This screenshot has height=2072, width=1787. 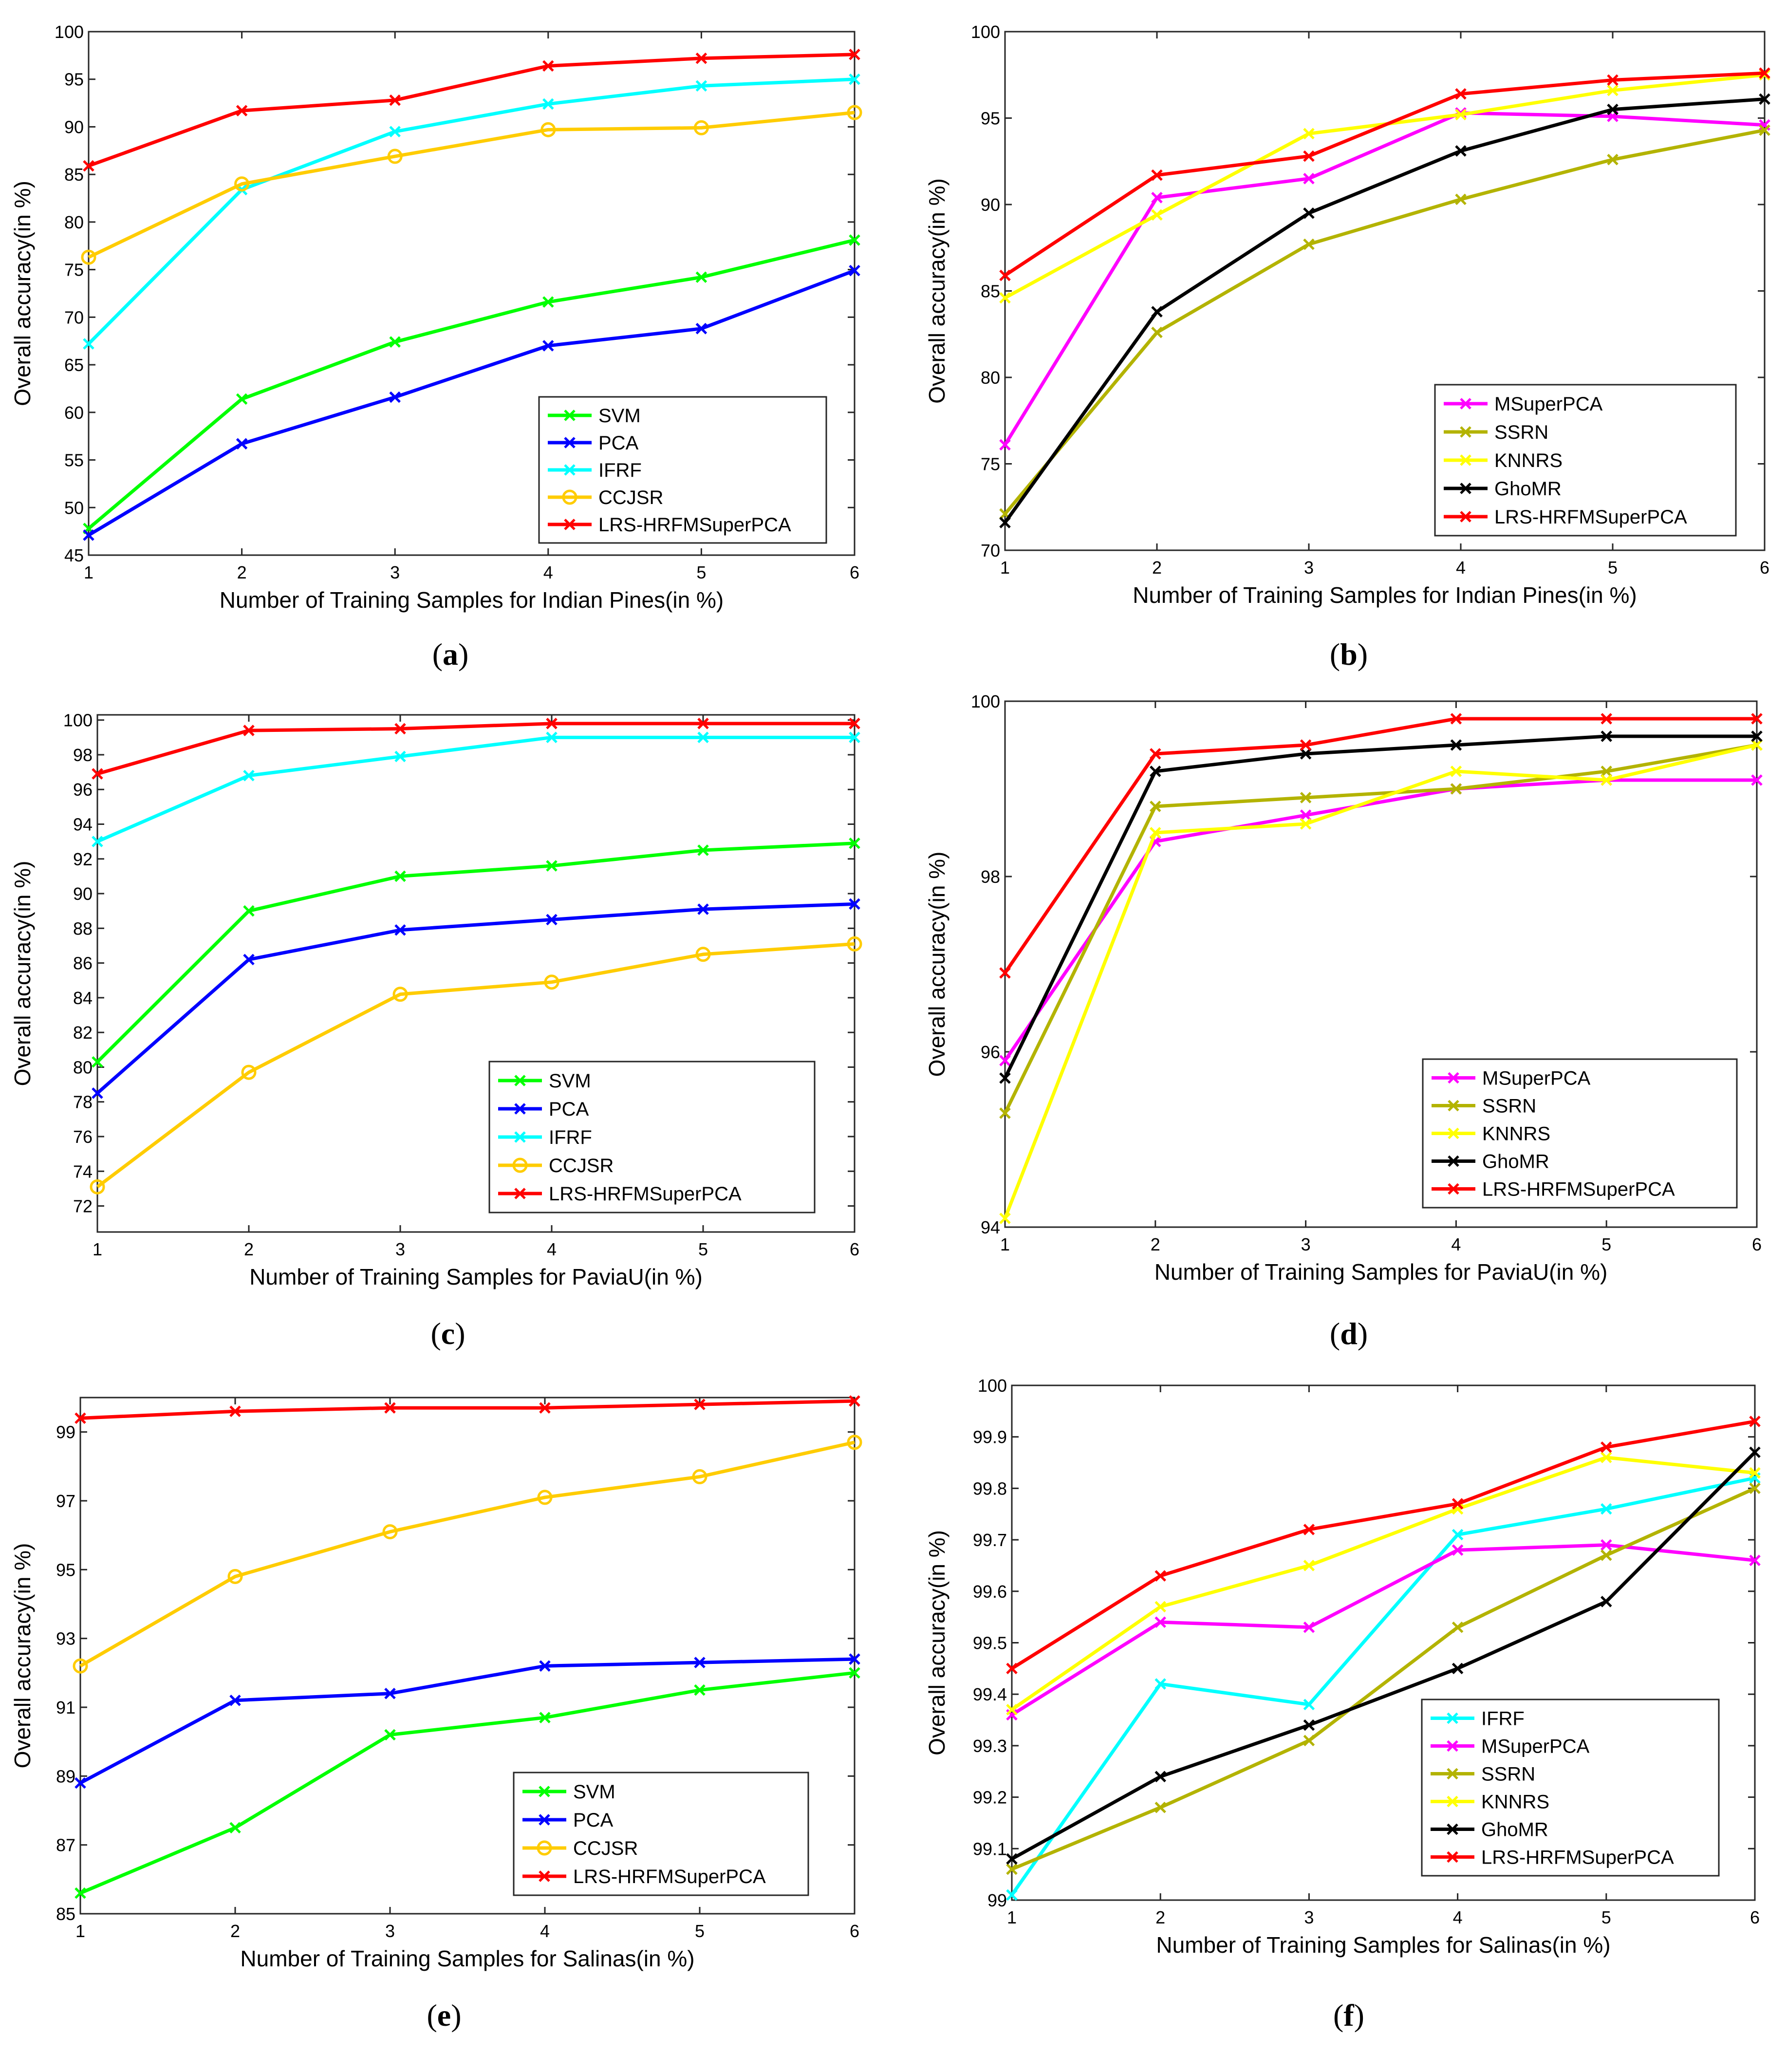 I want to click on x-tick-label: 5, so click(x=1606, y=1244).